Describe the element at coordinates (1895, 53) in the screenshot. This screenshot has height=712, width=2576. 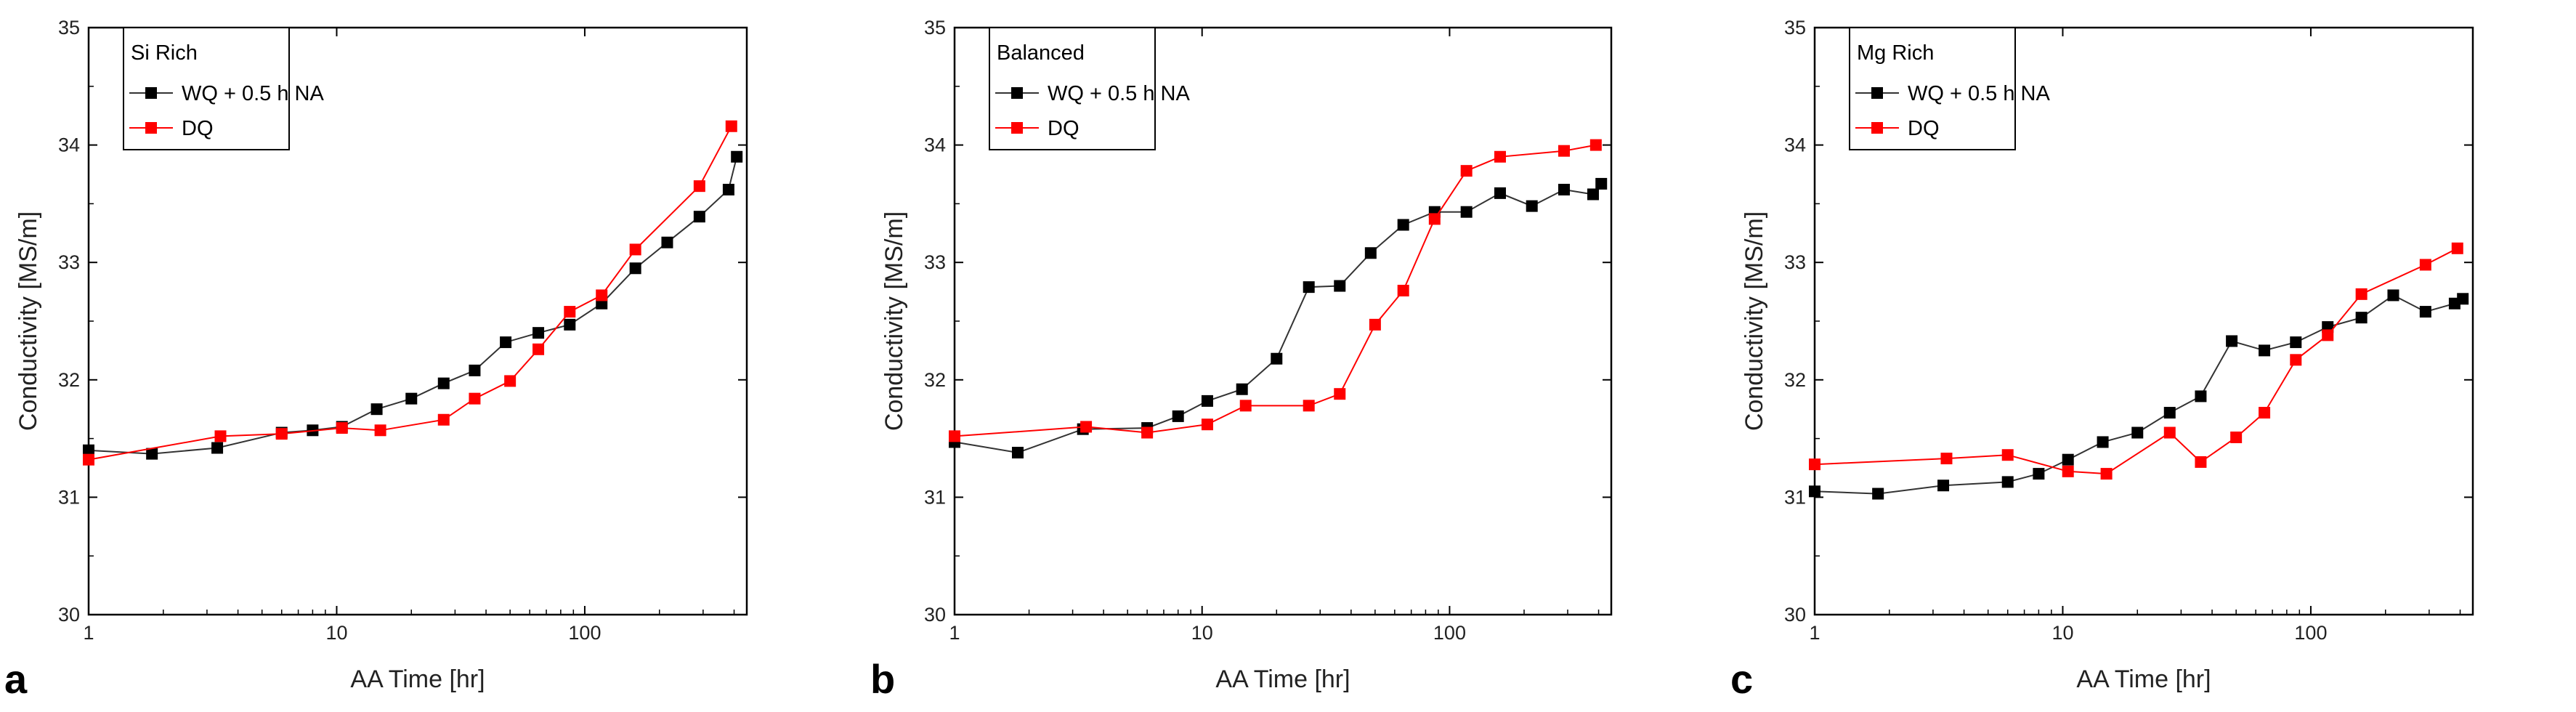
I see `legend-title: Mg Rich` at that location.